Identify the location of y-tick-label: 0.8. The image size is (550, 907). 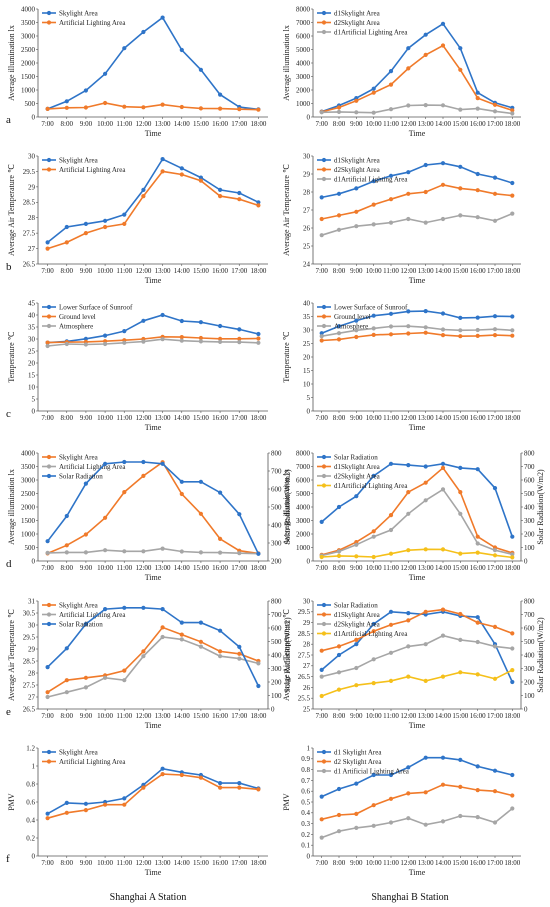
(305, 770).